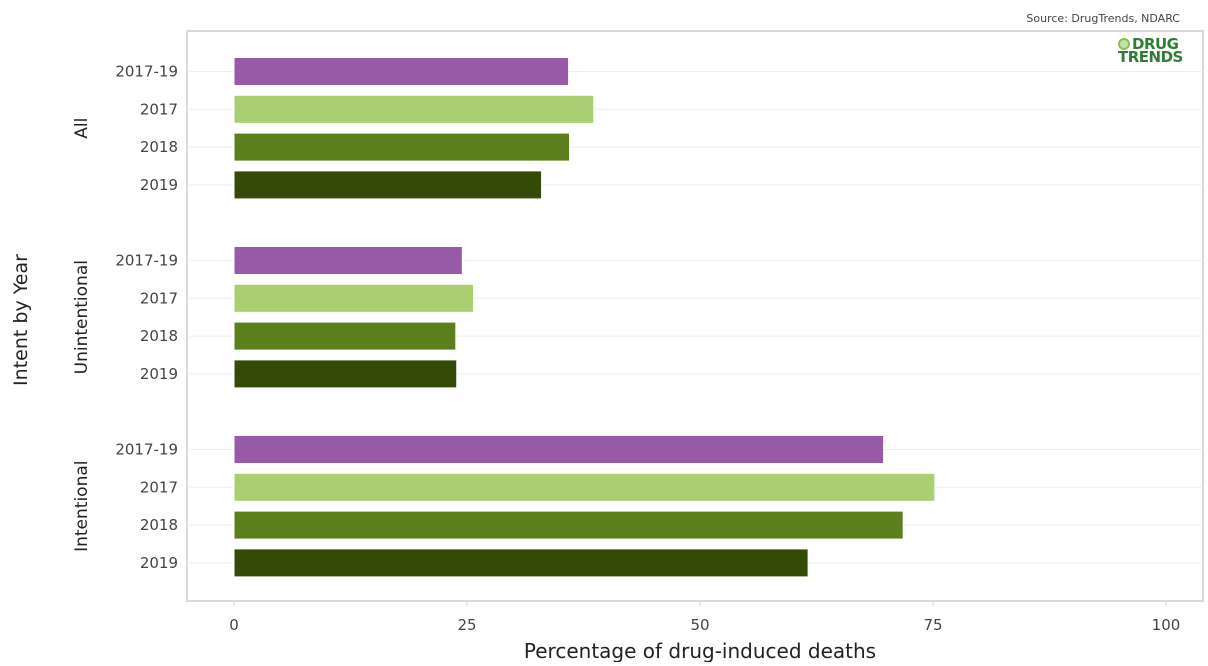  Describe the element at coordinates (345, 374) in the screenshot. I see `bar-unintentional-2019` at that location.